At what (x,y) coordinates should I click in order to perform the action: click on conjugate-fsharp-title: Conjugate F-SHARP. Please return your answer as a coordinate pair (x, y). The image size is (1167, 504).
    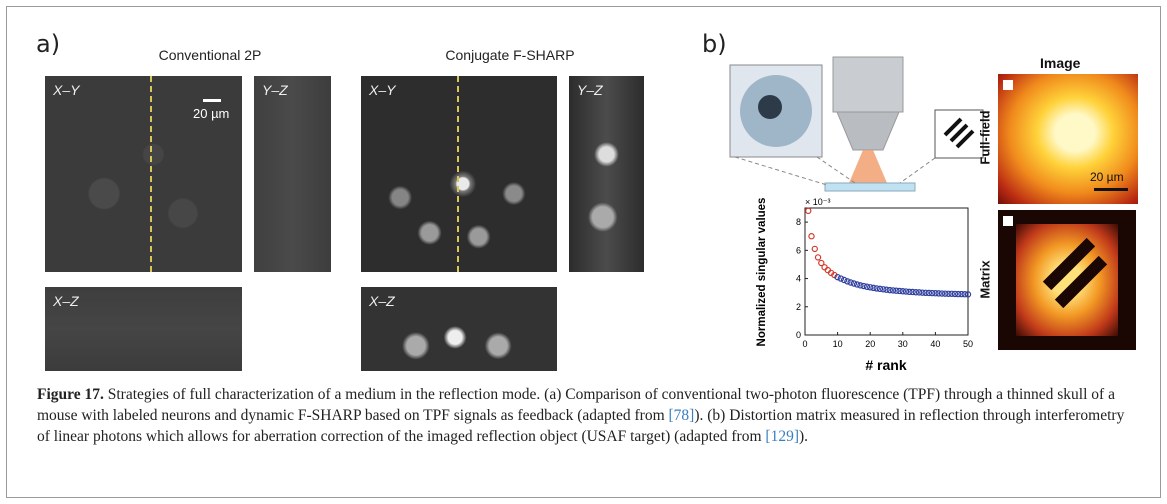
    Looking at the image, I should click on (510, 55).